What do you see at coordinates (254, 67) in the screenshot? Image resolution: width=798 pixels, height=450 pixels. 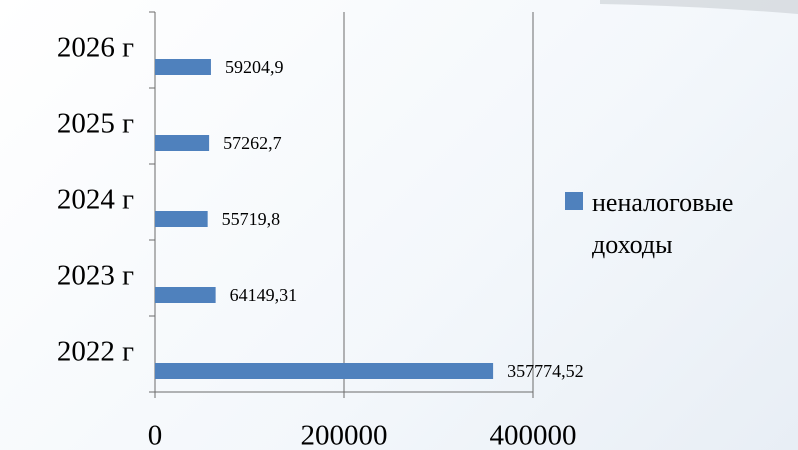 I see `value-label: 59204,9` at bounding box center [254, 67].